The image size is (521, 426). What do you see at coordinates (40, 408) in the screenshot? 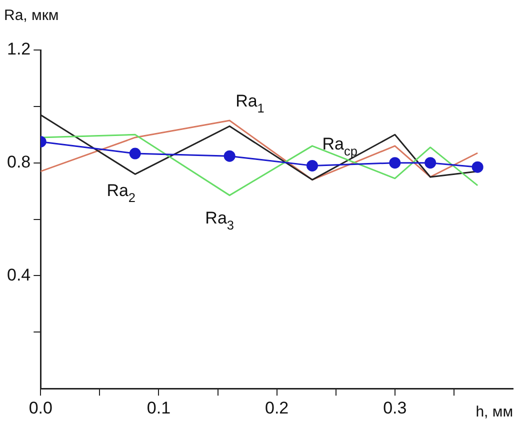
I see `x-tick-label: 0.0` at bounding box center [40, 408].